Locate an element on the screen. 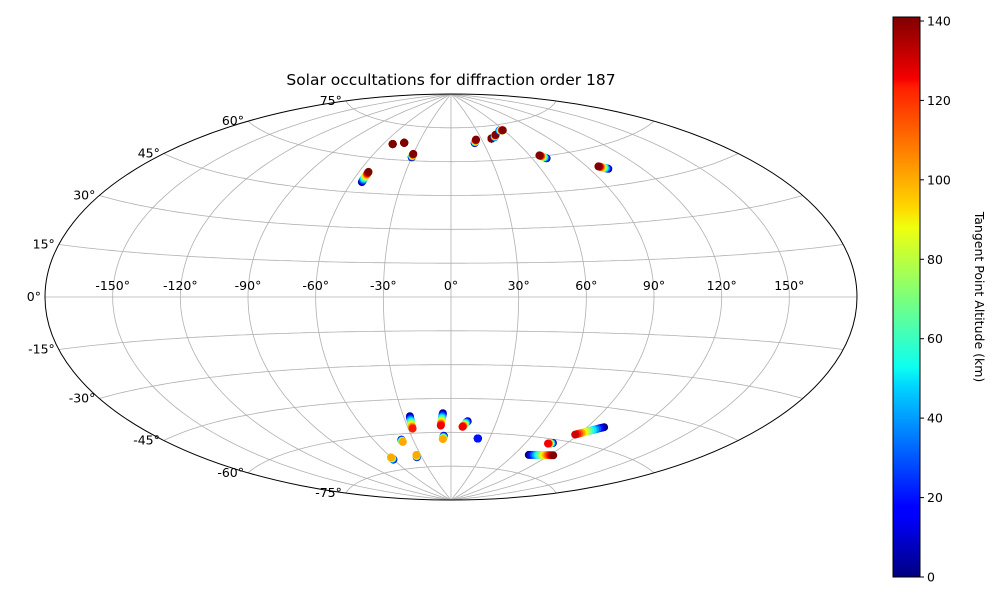  lat-tick-label: 15° is located at coordinates (44, 244).